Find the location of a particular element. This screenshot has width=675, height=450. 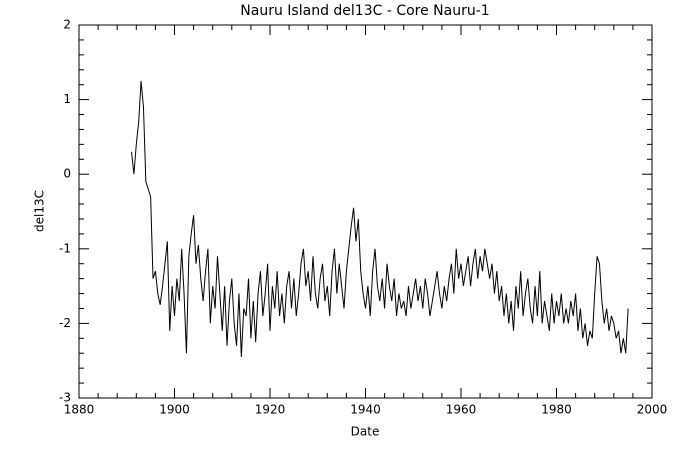

x-tick-label: 1980 is located at coordinates (556, 410).